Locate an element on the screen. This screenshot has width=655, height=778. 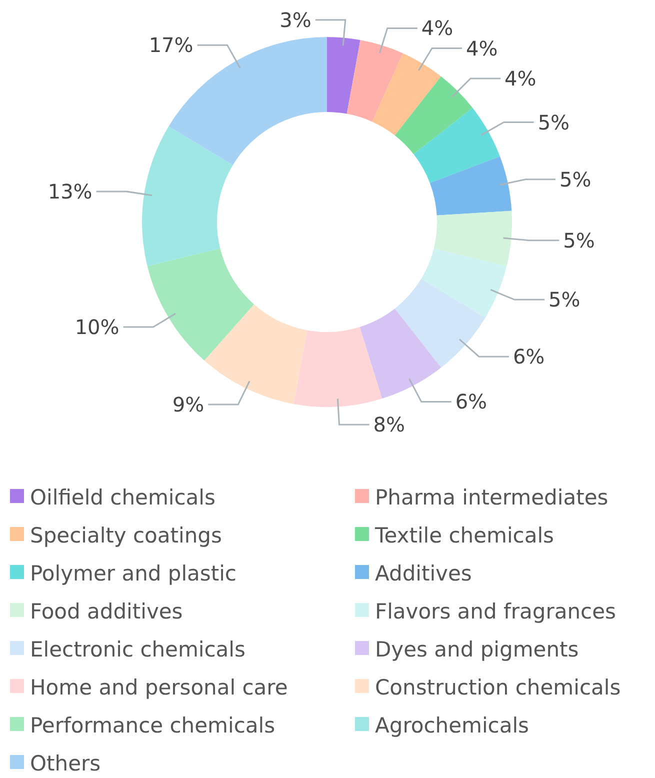
legend-label: Flavors and fragrances is located at coordinates (495, 611).